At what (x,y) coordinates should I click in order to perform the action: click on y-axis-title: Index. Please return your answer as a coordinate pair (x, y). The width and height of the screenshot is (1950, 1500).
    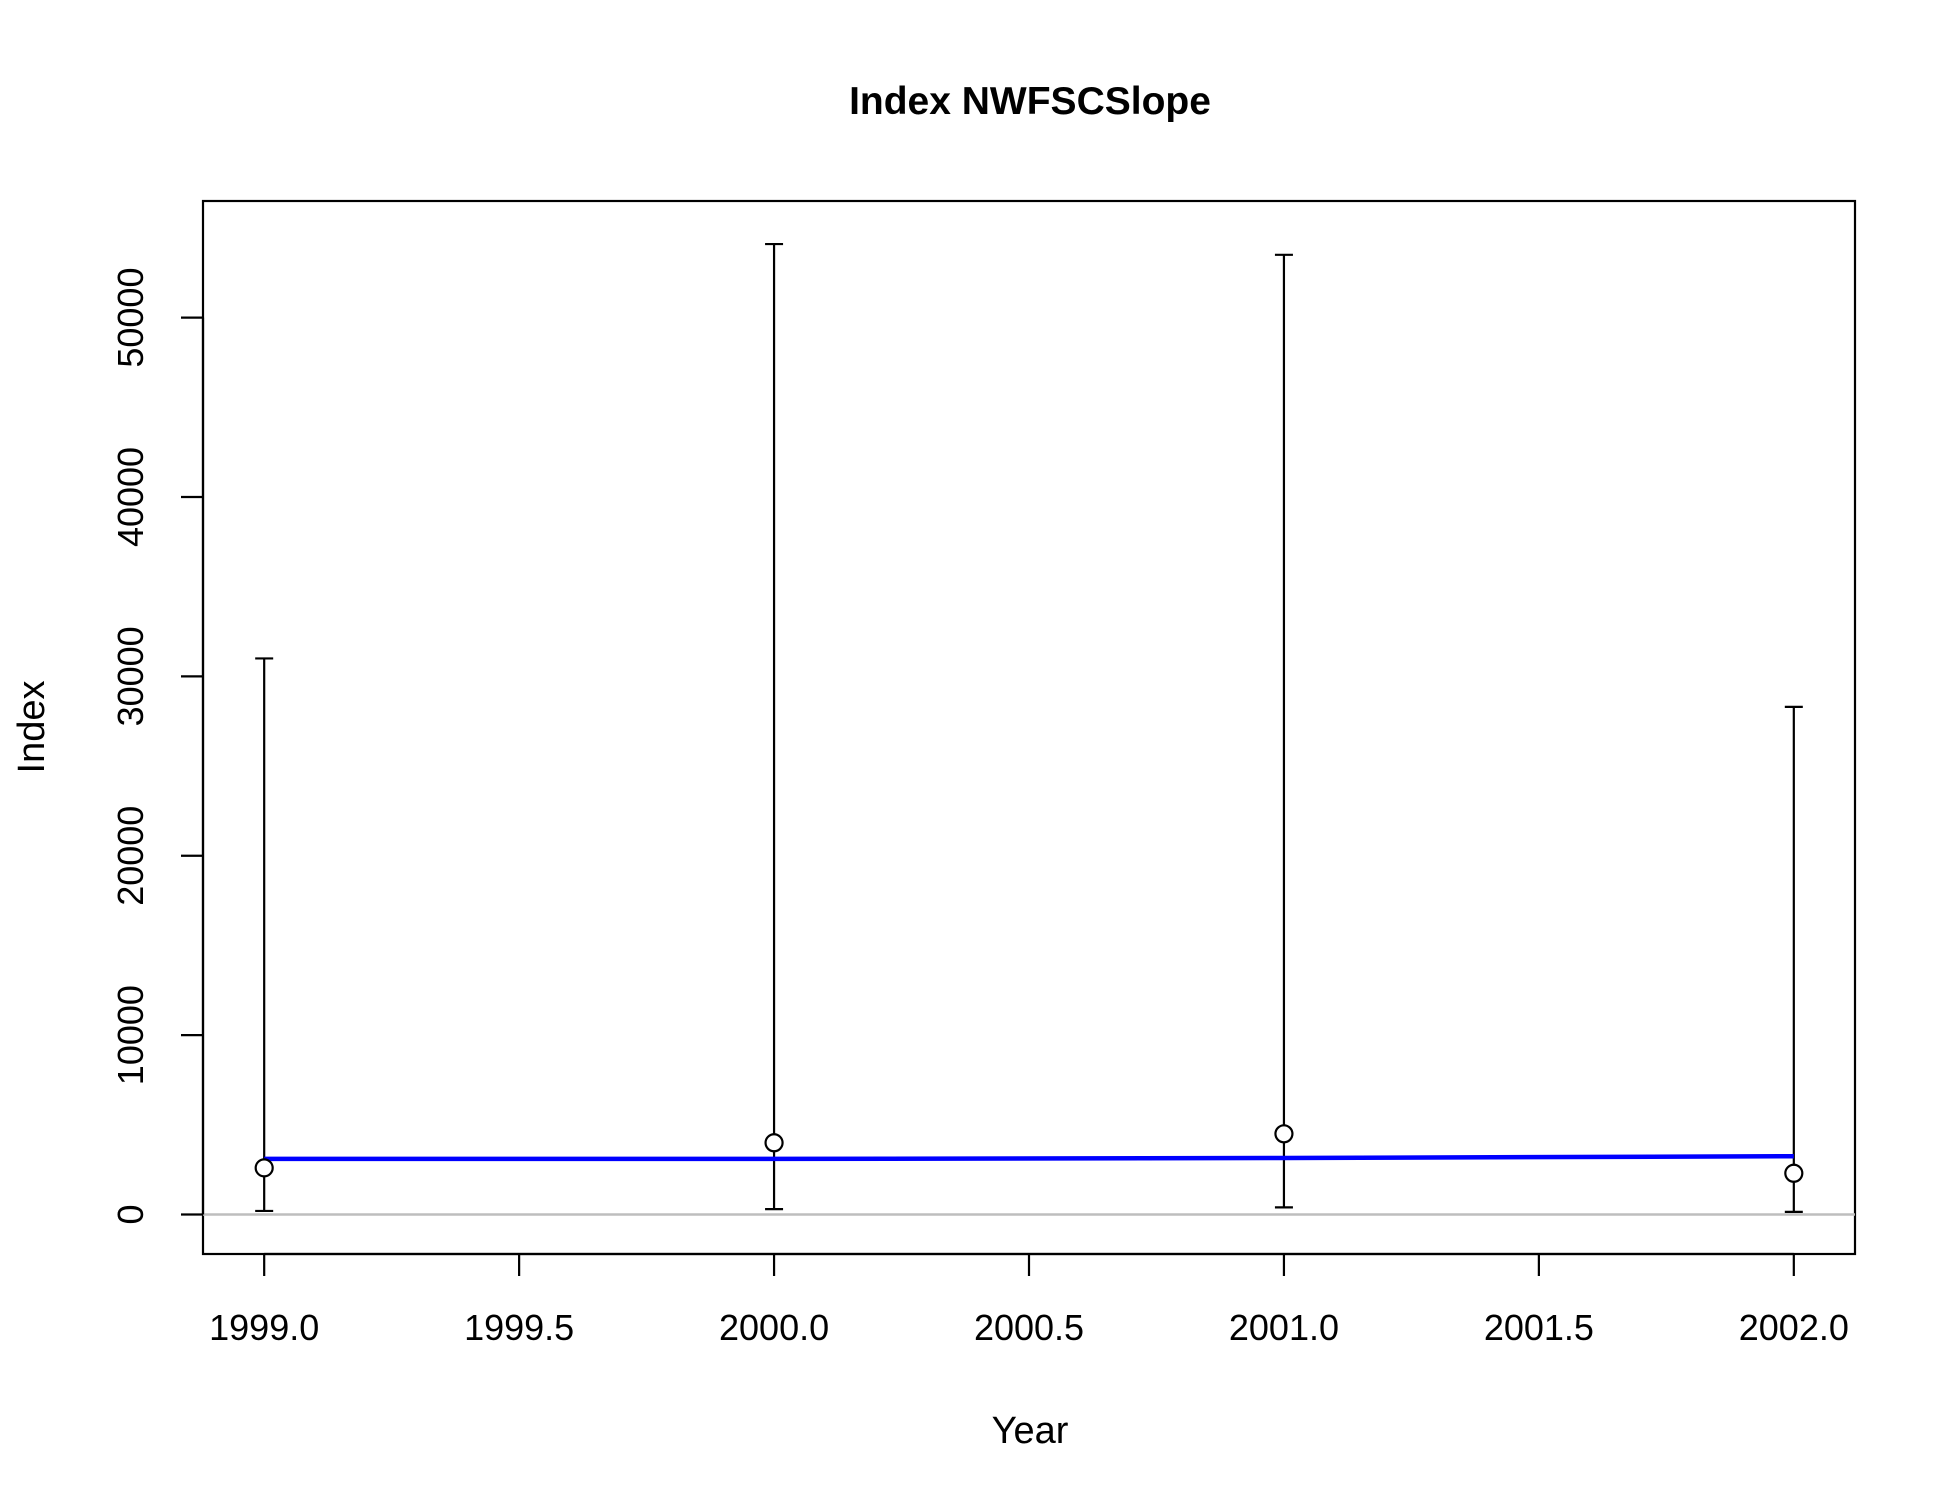
    Looking at the image, I should click on (32, 727).